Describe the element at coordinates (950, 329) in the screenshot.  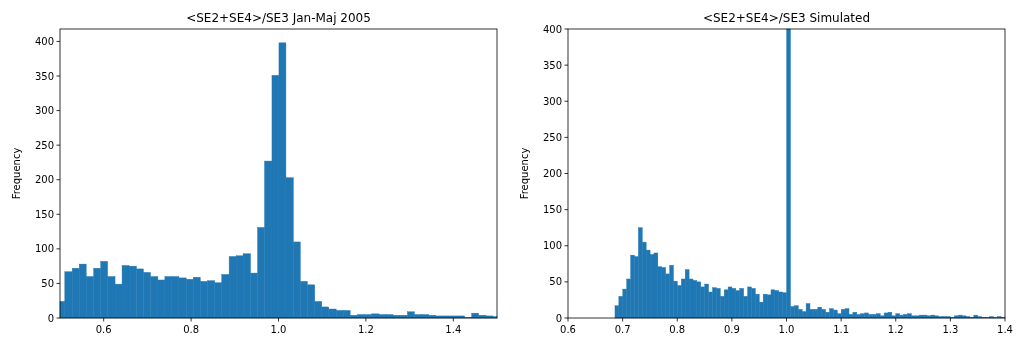
I see `x-tick-label: 1.3` at that location.